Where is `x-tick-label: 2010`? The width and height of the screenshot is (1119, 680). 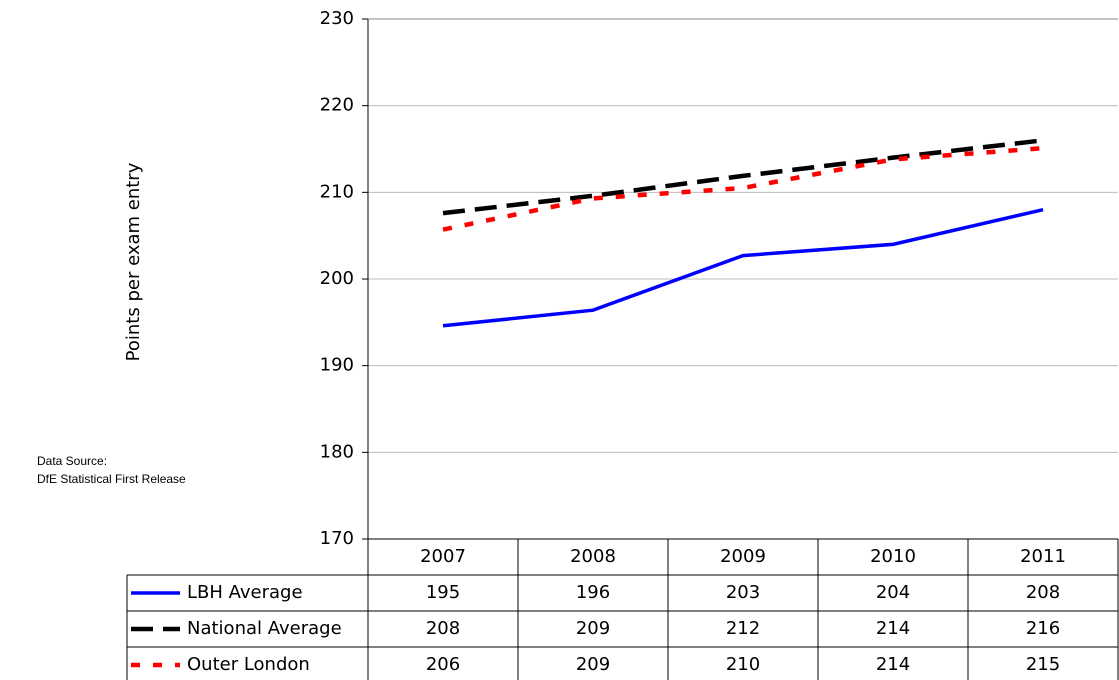
x-tick-label: 2010 is located at coordinates (893, 556).